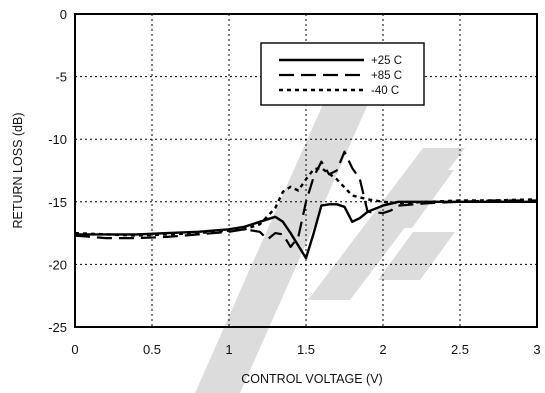 This screenshot has width=545, height=393. Describe the element at coordinates (460, 349) in the screenshot. I see `x-tick-label: 2.5` at that location.